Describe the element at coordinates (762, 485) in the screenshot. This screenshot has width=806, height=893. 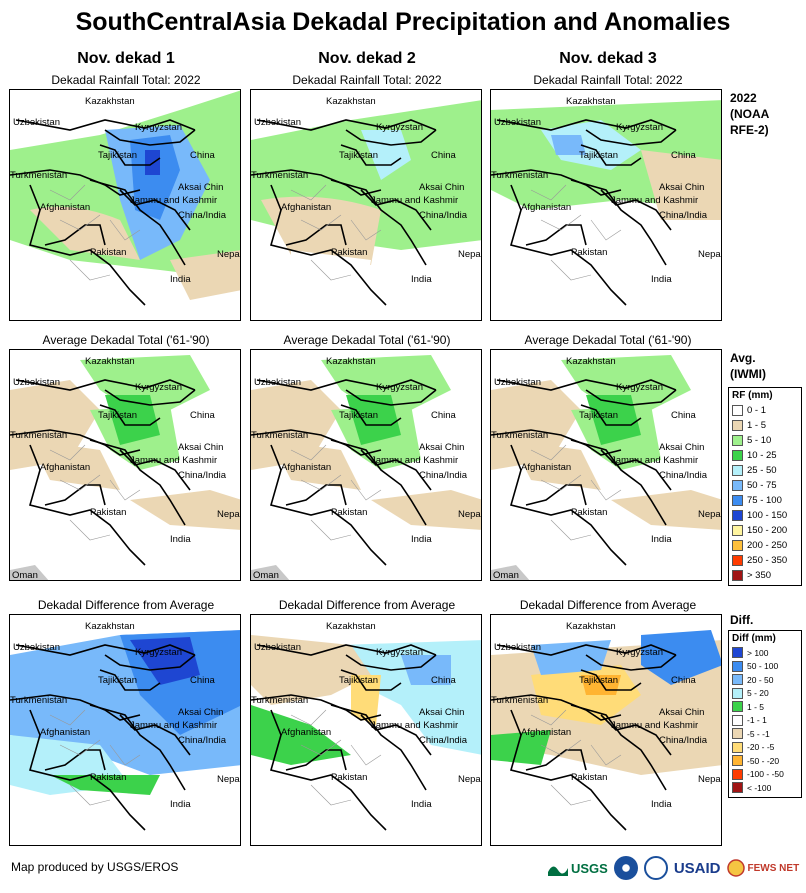
I see `rainfall-legend-label: 50 - 75` at that location.